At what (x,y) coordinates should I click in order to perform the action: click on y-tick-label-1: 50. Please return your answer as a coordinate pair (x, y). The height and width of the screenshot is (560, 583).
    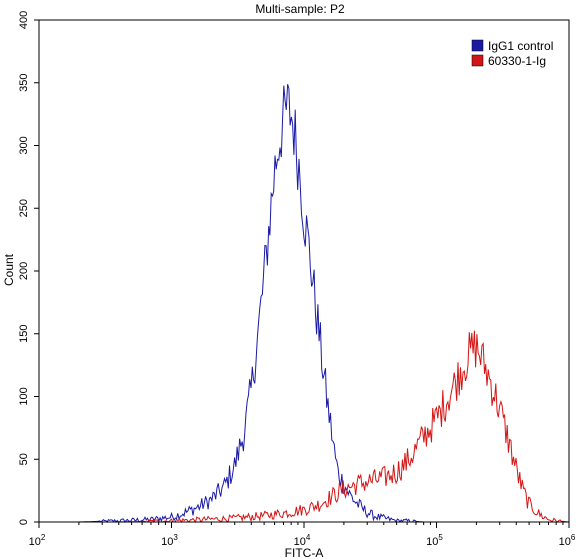
    Looking at the image, I should click on (24, 459).